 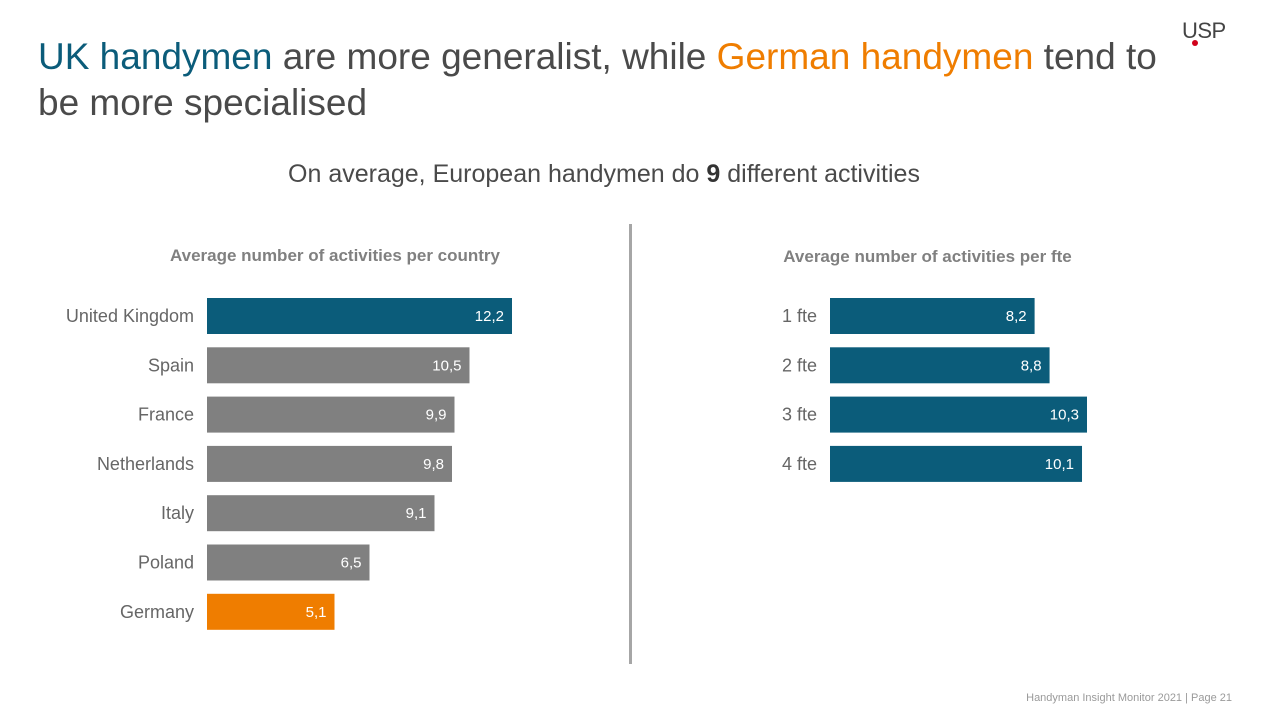 What do you see at coordinates (1059, 464) in the screenshot?
I see `value-label-4-fte: 10,1` at bounding box center [1059, 464].